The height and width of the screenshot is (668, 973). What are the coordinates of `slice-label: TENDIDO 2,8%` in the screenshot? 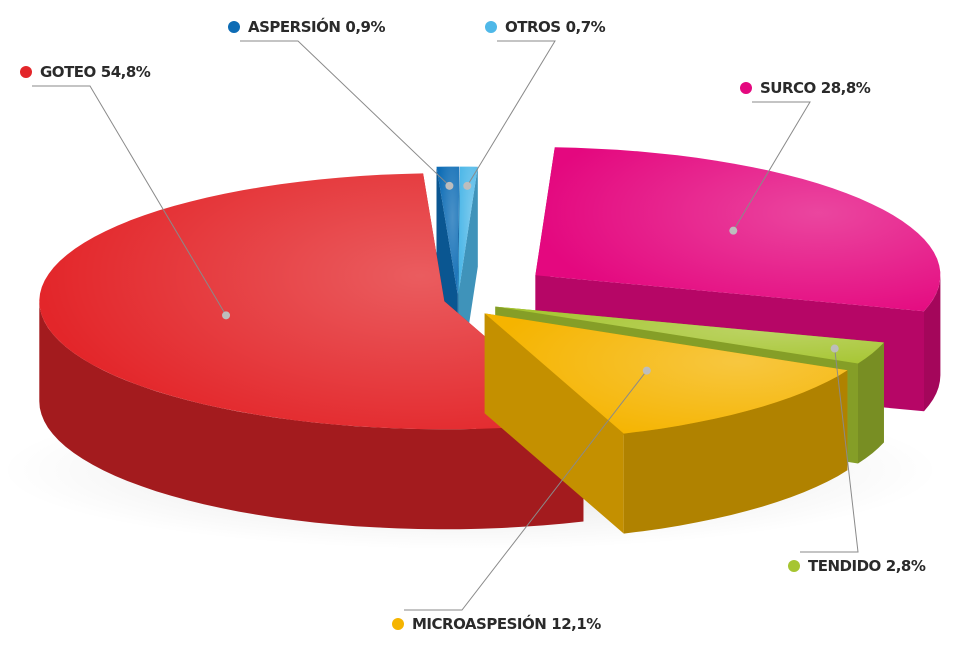 It's located at (867, 566).